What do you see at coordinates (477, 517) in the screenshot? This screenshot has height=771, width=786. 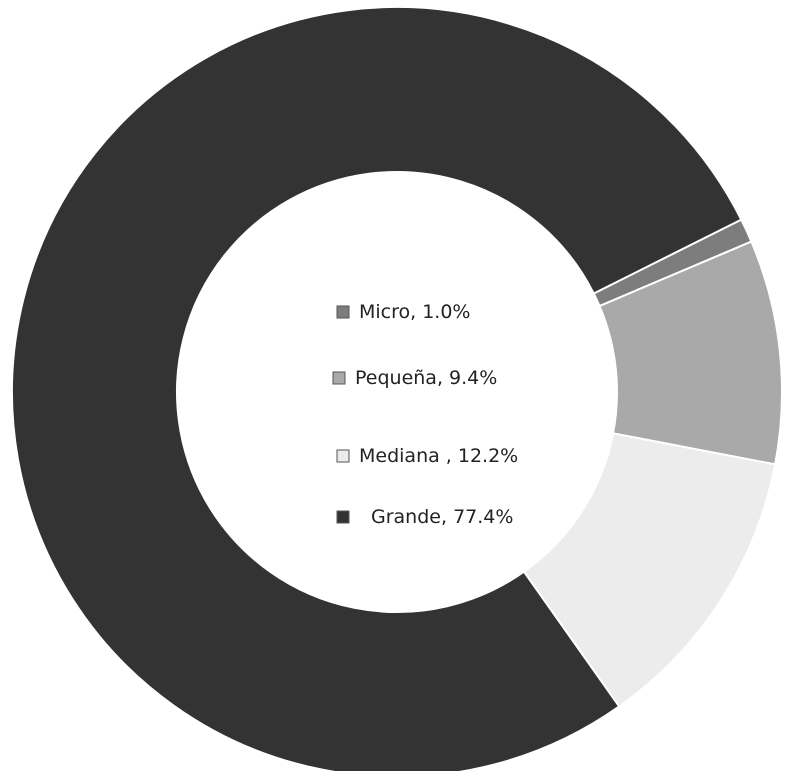 I see `data-label: , 77.4%` at bounding box center [477, 517].